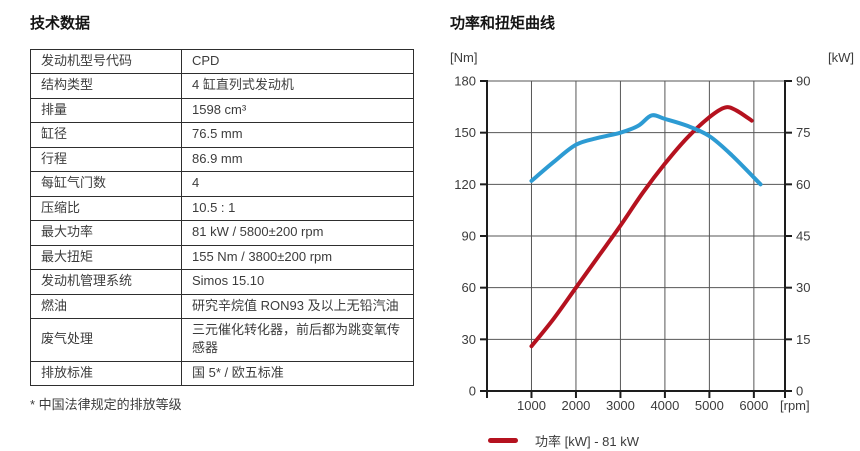  I want to click on chart-title: 功率和扭矩曲线, so click(503, 23).